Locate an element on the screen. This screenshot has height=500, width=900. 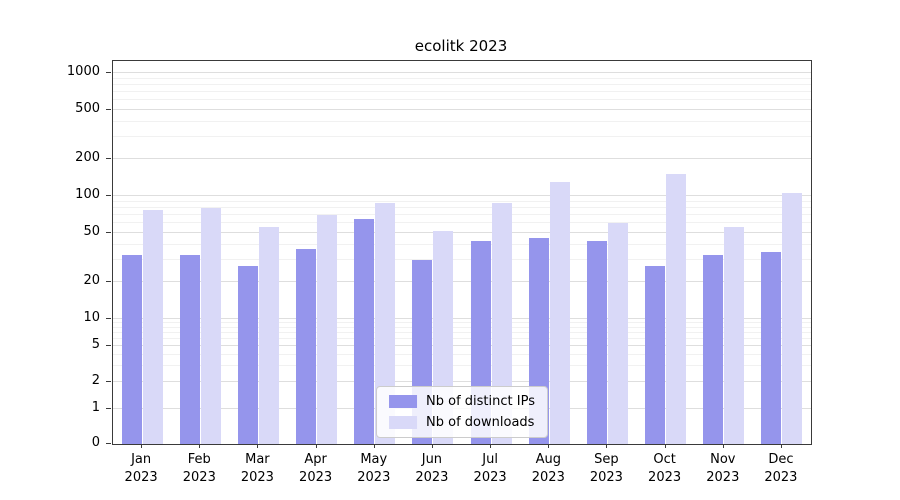
x-tick-label: Apr 2023 is located at coordinates (316, 468).